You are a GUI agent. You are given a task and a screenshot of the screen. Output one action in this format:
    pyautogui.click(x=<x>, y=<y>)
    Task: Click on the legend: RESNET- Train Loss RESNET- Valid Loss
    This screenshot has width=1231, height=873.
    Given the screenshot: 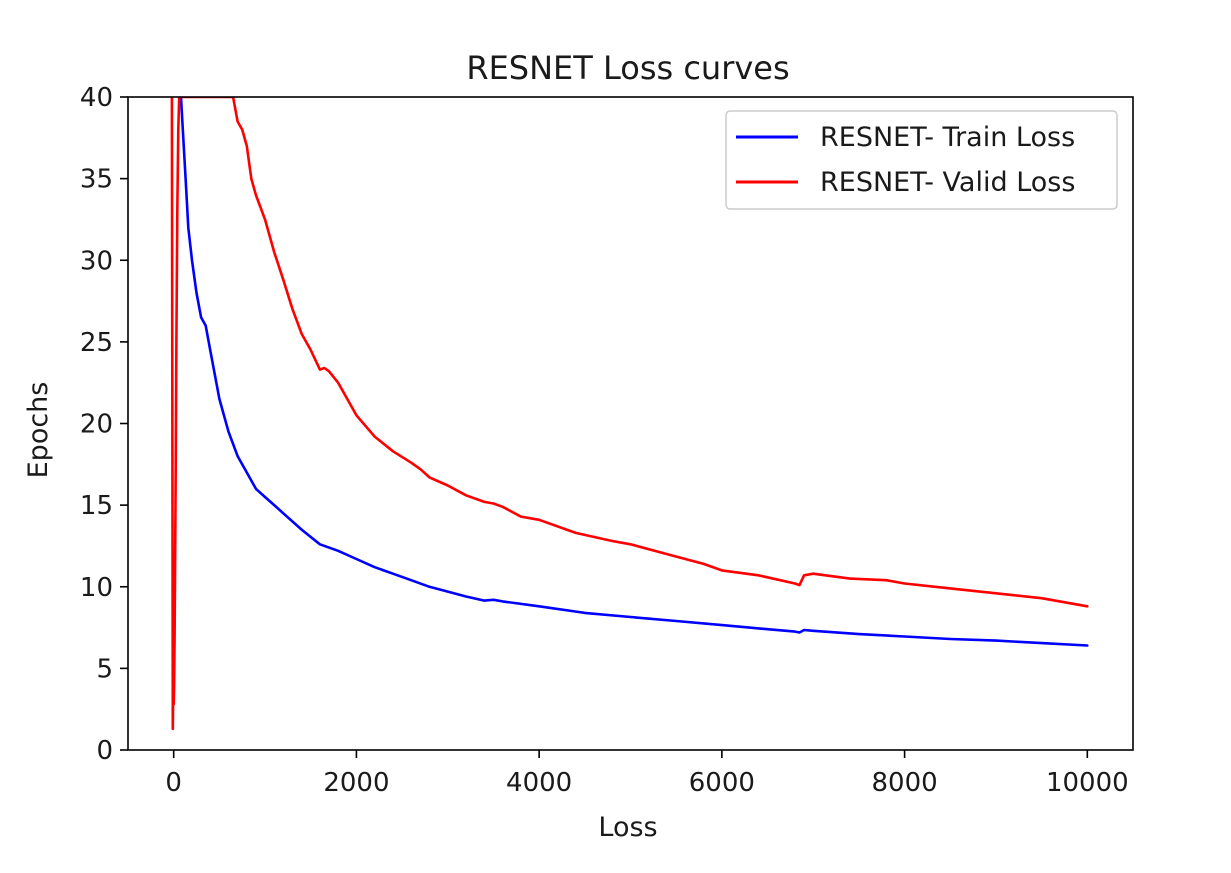 What is the action you would take?
    pyautogui.click(x=921, y=160)
    